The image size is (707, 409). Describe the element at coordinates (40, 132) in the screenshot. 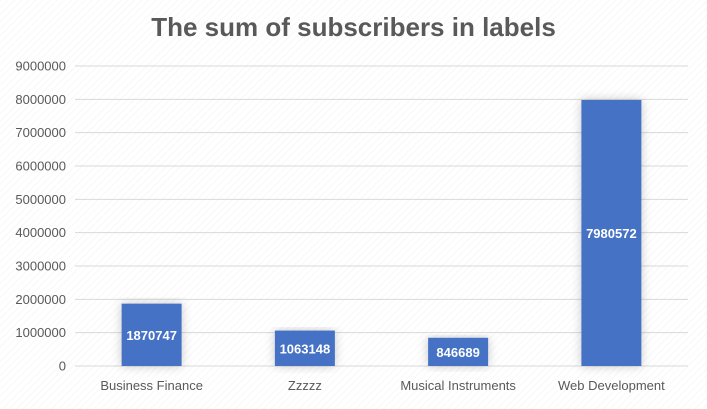

I see `y-tick-label: 7000000` at that location.